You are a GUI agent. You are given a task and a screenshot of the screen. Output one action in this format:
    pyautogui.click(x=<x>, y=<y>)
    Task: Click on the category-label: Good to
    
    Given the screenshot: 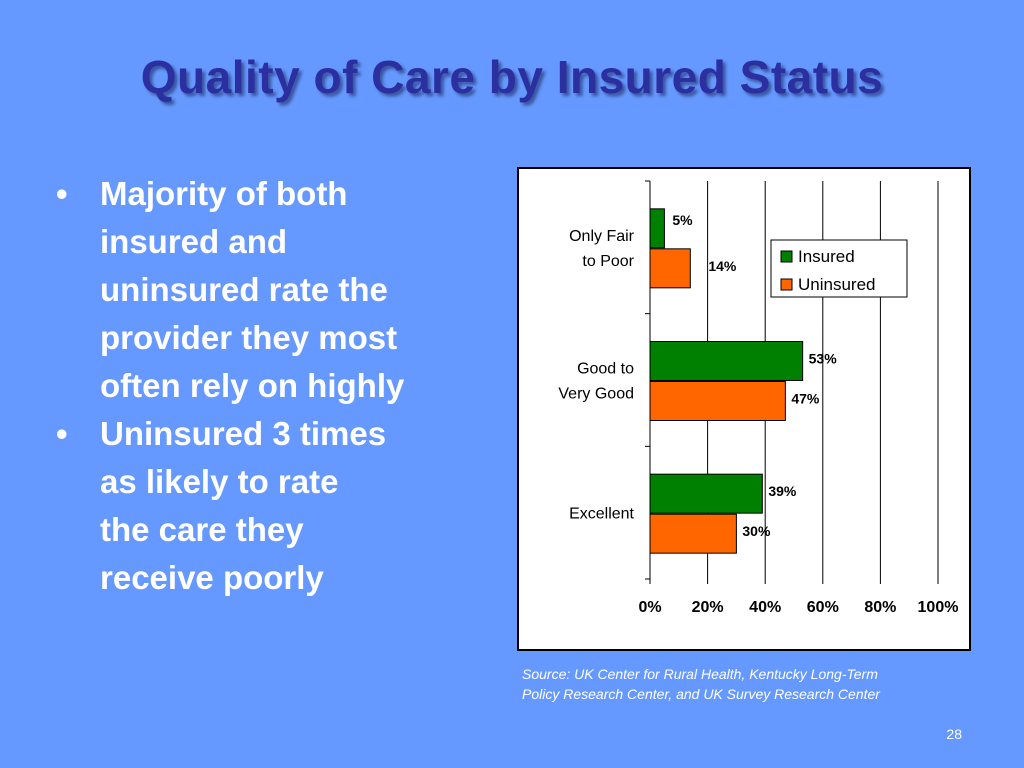 What is the action you would take?
    pyautogui.click(x=605, y=369)
    